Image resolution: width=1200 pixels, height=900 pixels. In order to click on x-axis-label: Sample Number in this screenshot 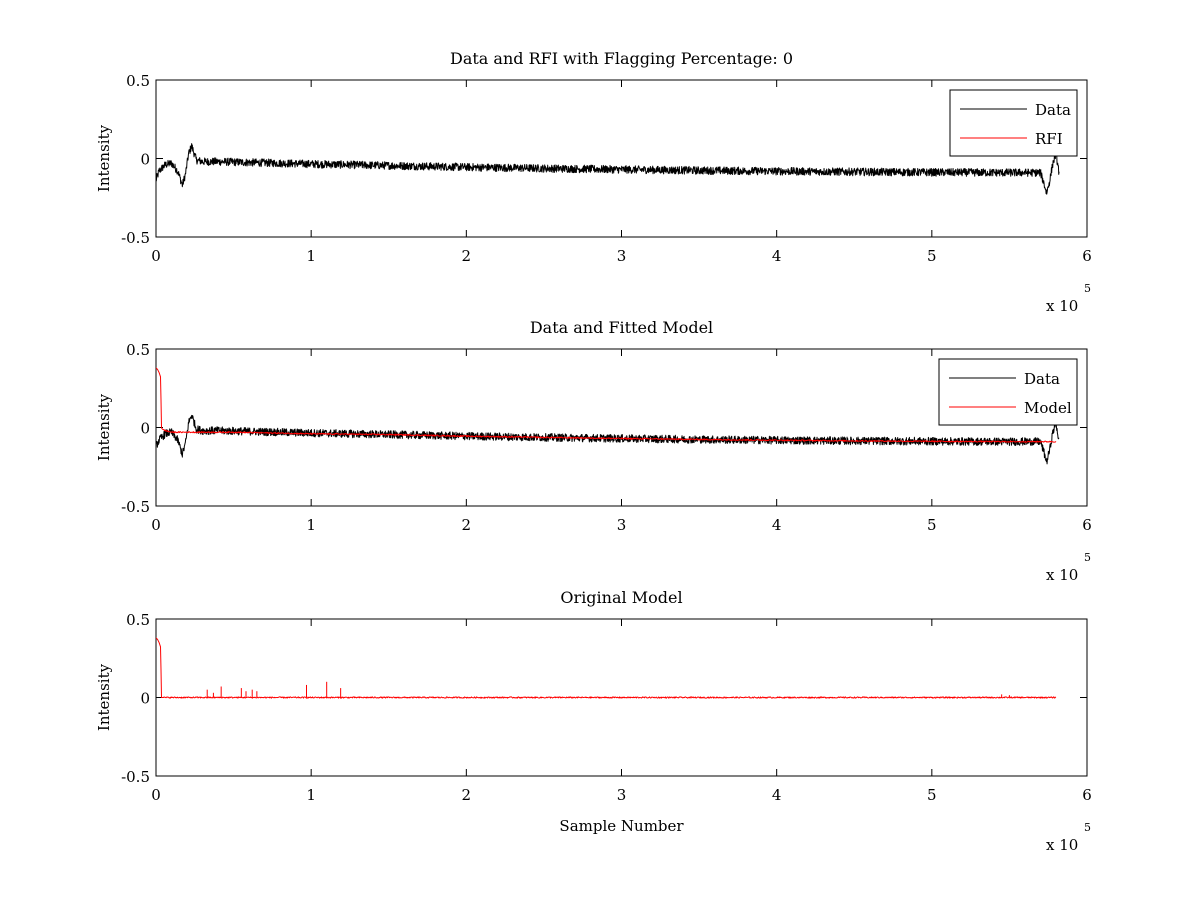, I will do `click(621, 826)`.